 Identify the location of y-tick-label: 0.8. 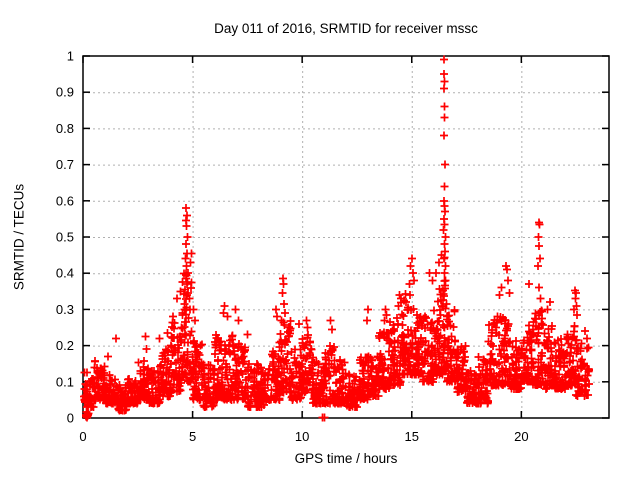
(65, 128).